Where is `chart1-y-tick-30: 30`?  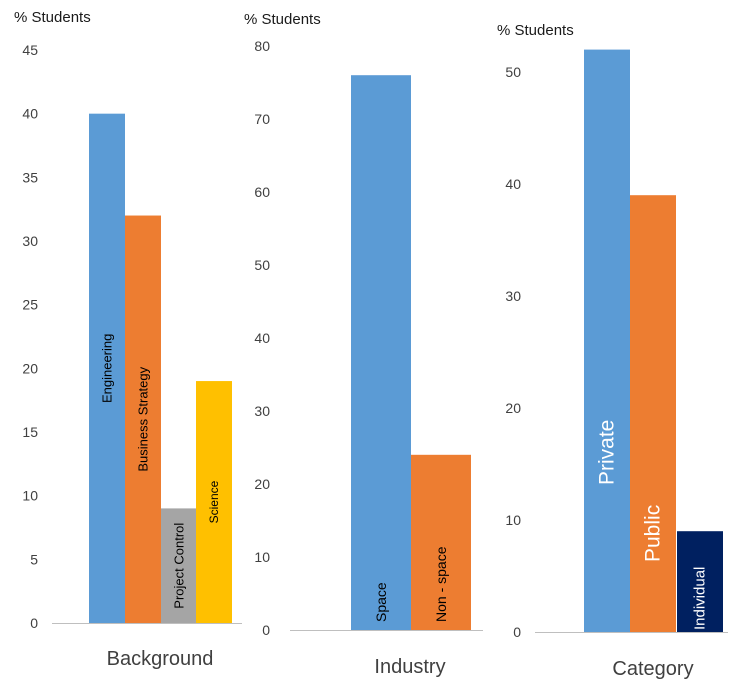
chart1-y-tick-30: 30 is located at coordinates (30, 241).